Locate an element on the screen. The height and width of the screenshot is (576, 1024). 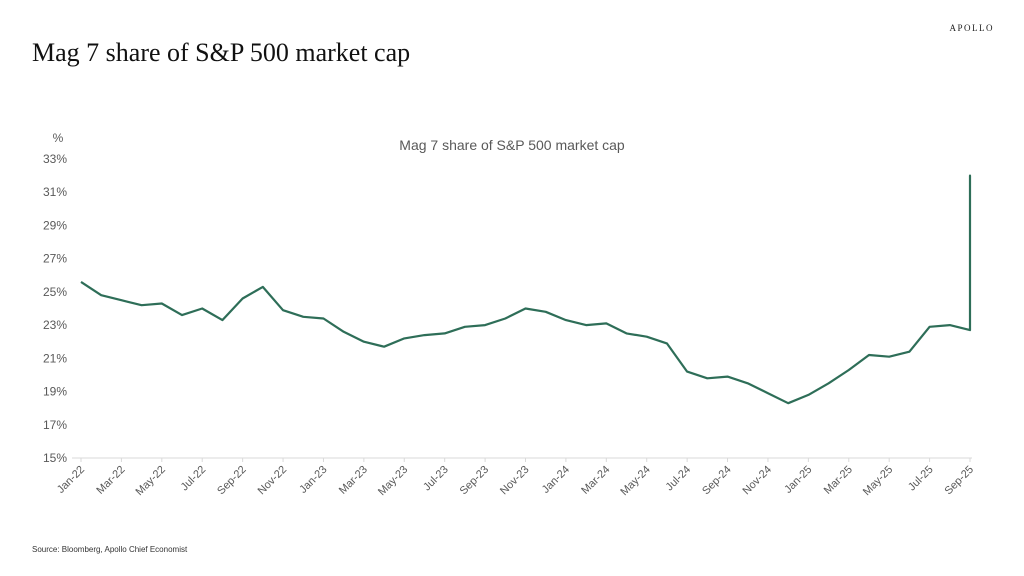
y-tick-label: 17% is located at coordinates (55, 425).